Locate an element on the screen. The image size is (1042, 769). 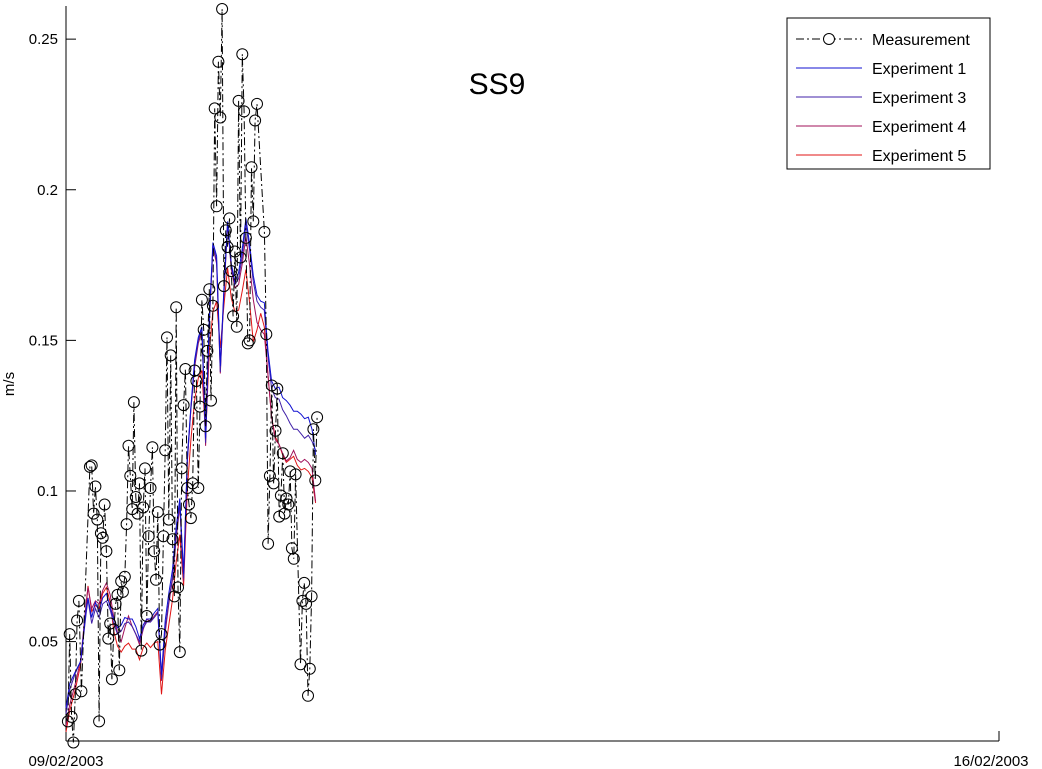
legend-label-experiment-5: Experiment 5 is located at coordinates (919, 156).